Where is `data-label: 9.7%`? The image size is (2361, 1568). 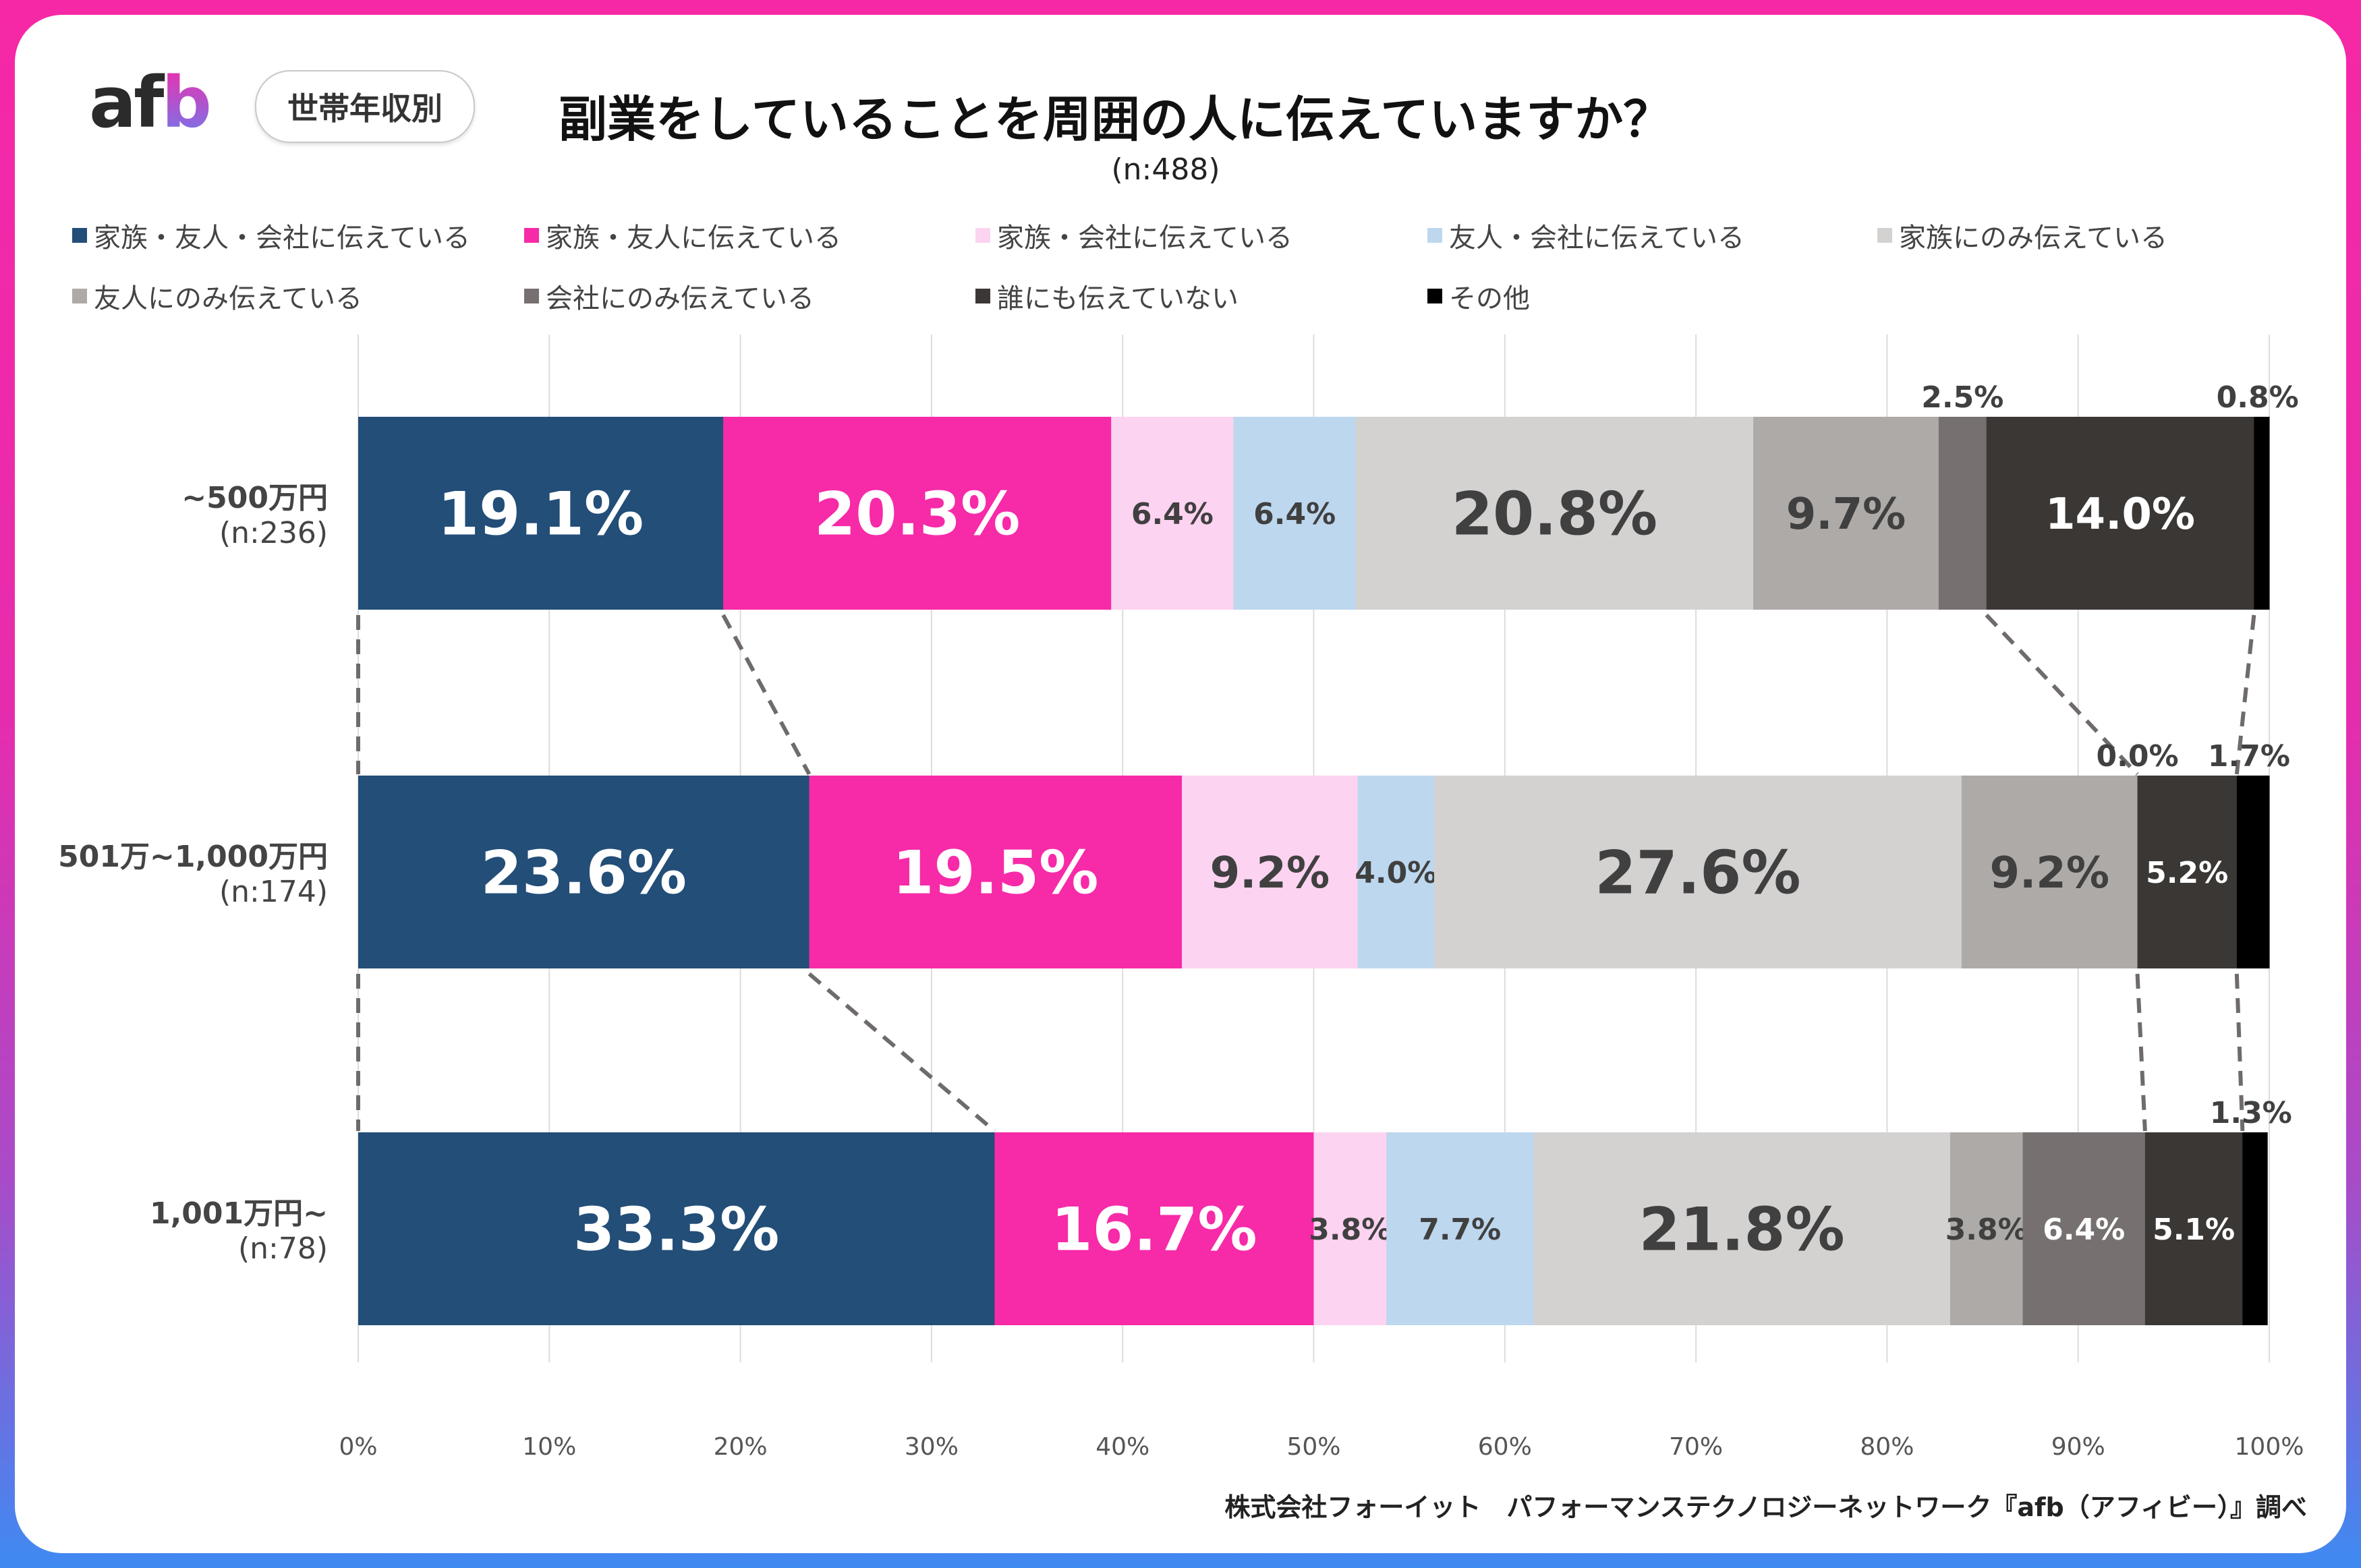
data-label: 9.7% is located at coordinates (1846, 515).